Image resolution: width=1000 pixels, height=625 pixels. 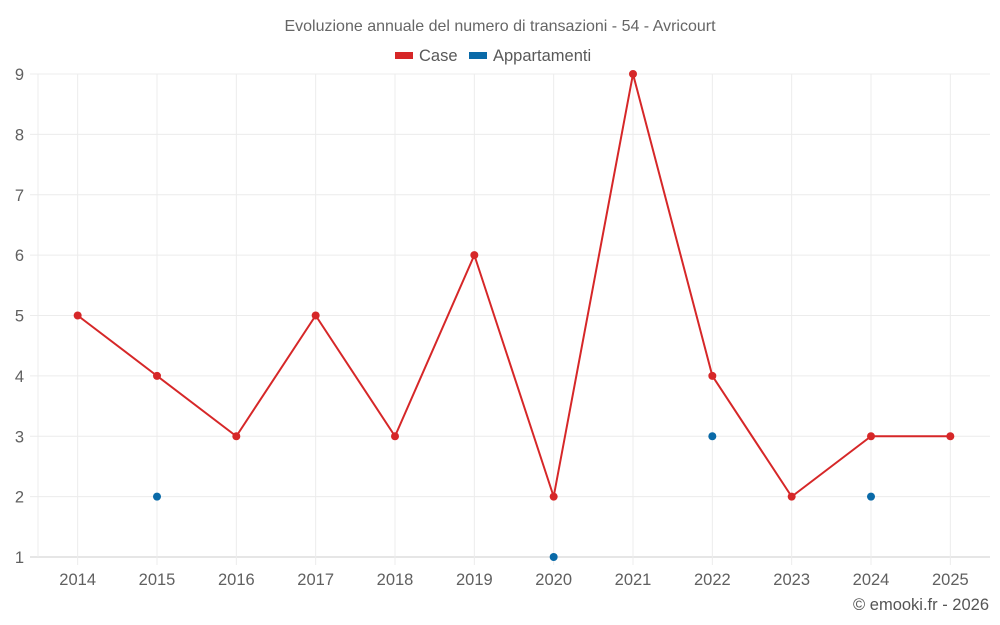 What do you see at coordinates (395, 580) in the screenshot?
I see `x-tick-label: 2018` at bounding box center [395, 580].